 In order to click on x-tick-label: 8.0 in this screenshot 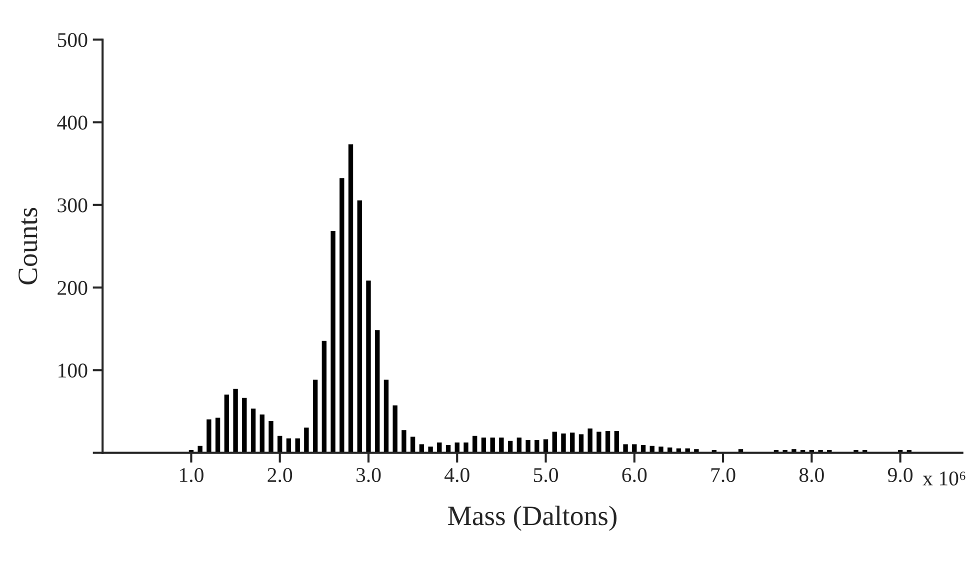, I will do `click(811, 475)`.